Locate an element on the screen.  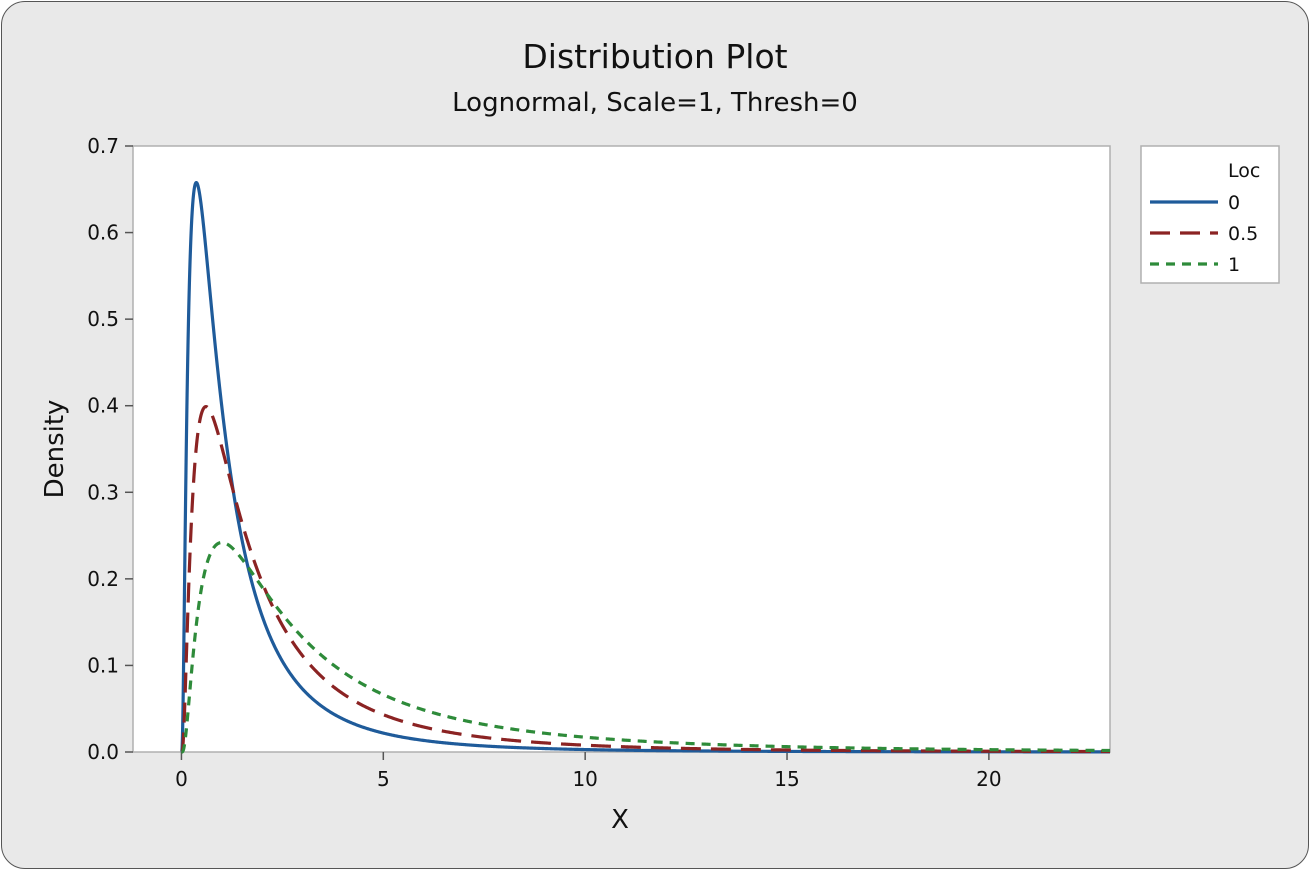
y-tick-label: 0.1 is located at coordinates (103, 665).